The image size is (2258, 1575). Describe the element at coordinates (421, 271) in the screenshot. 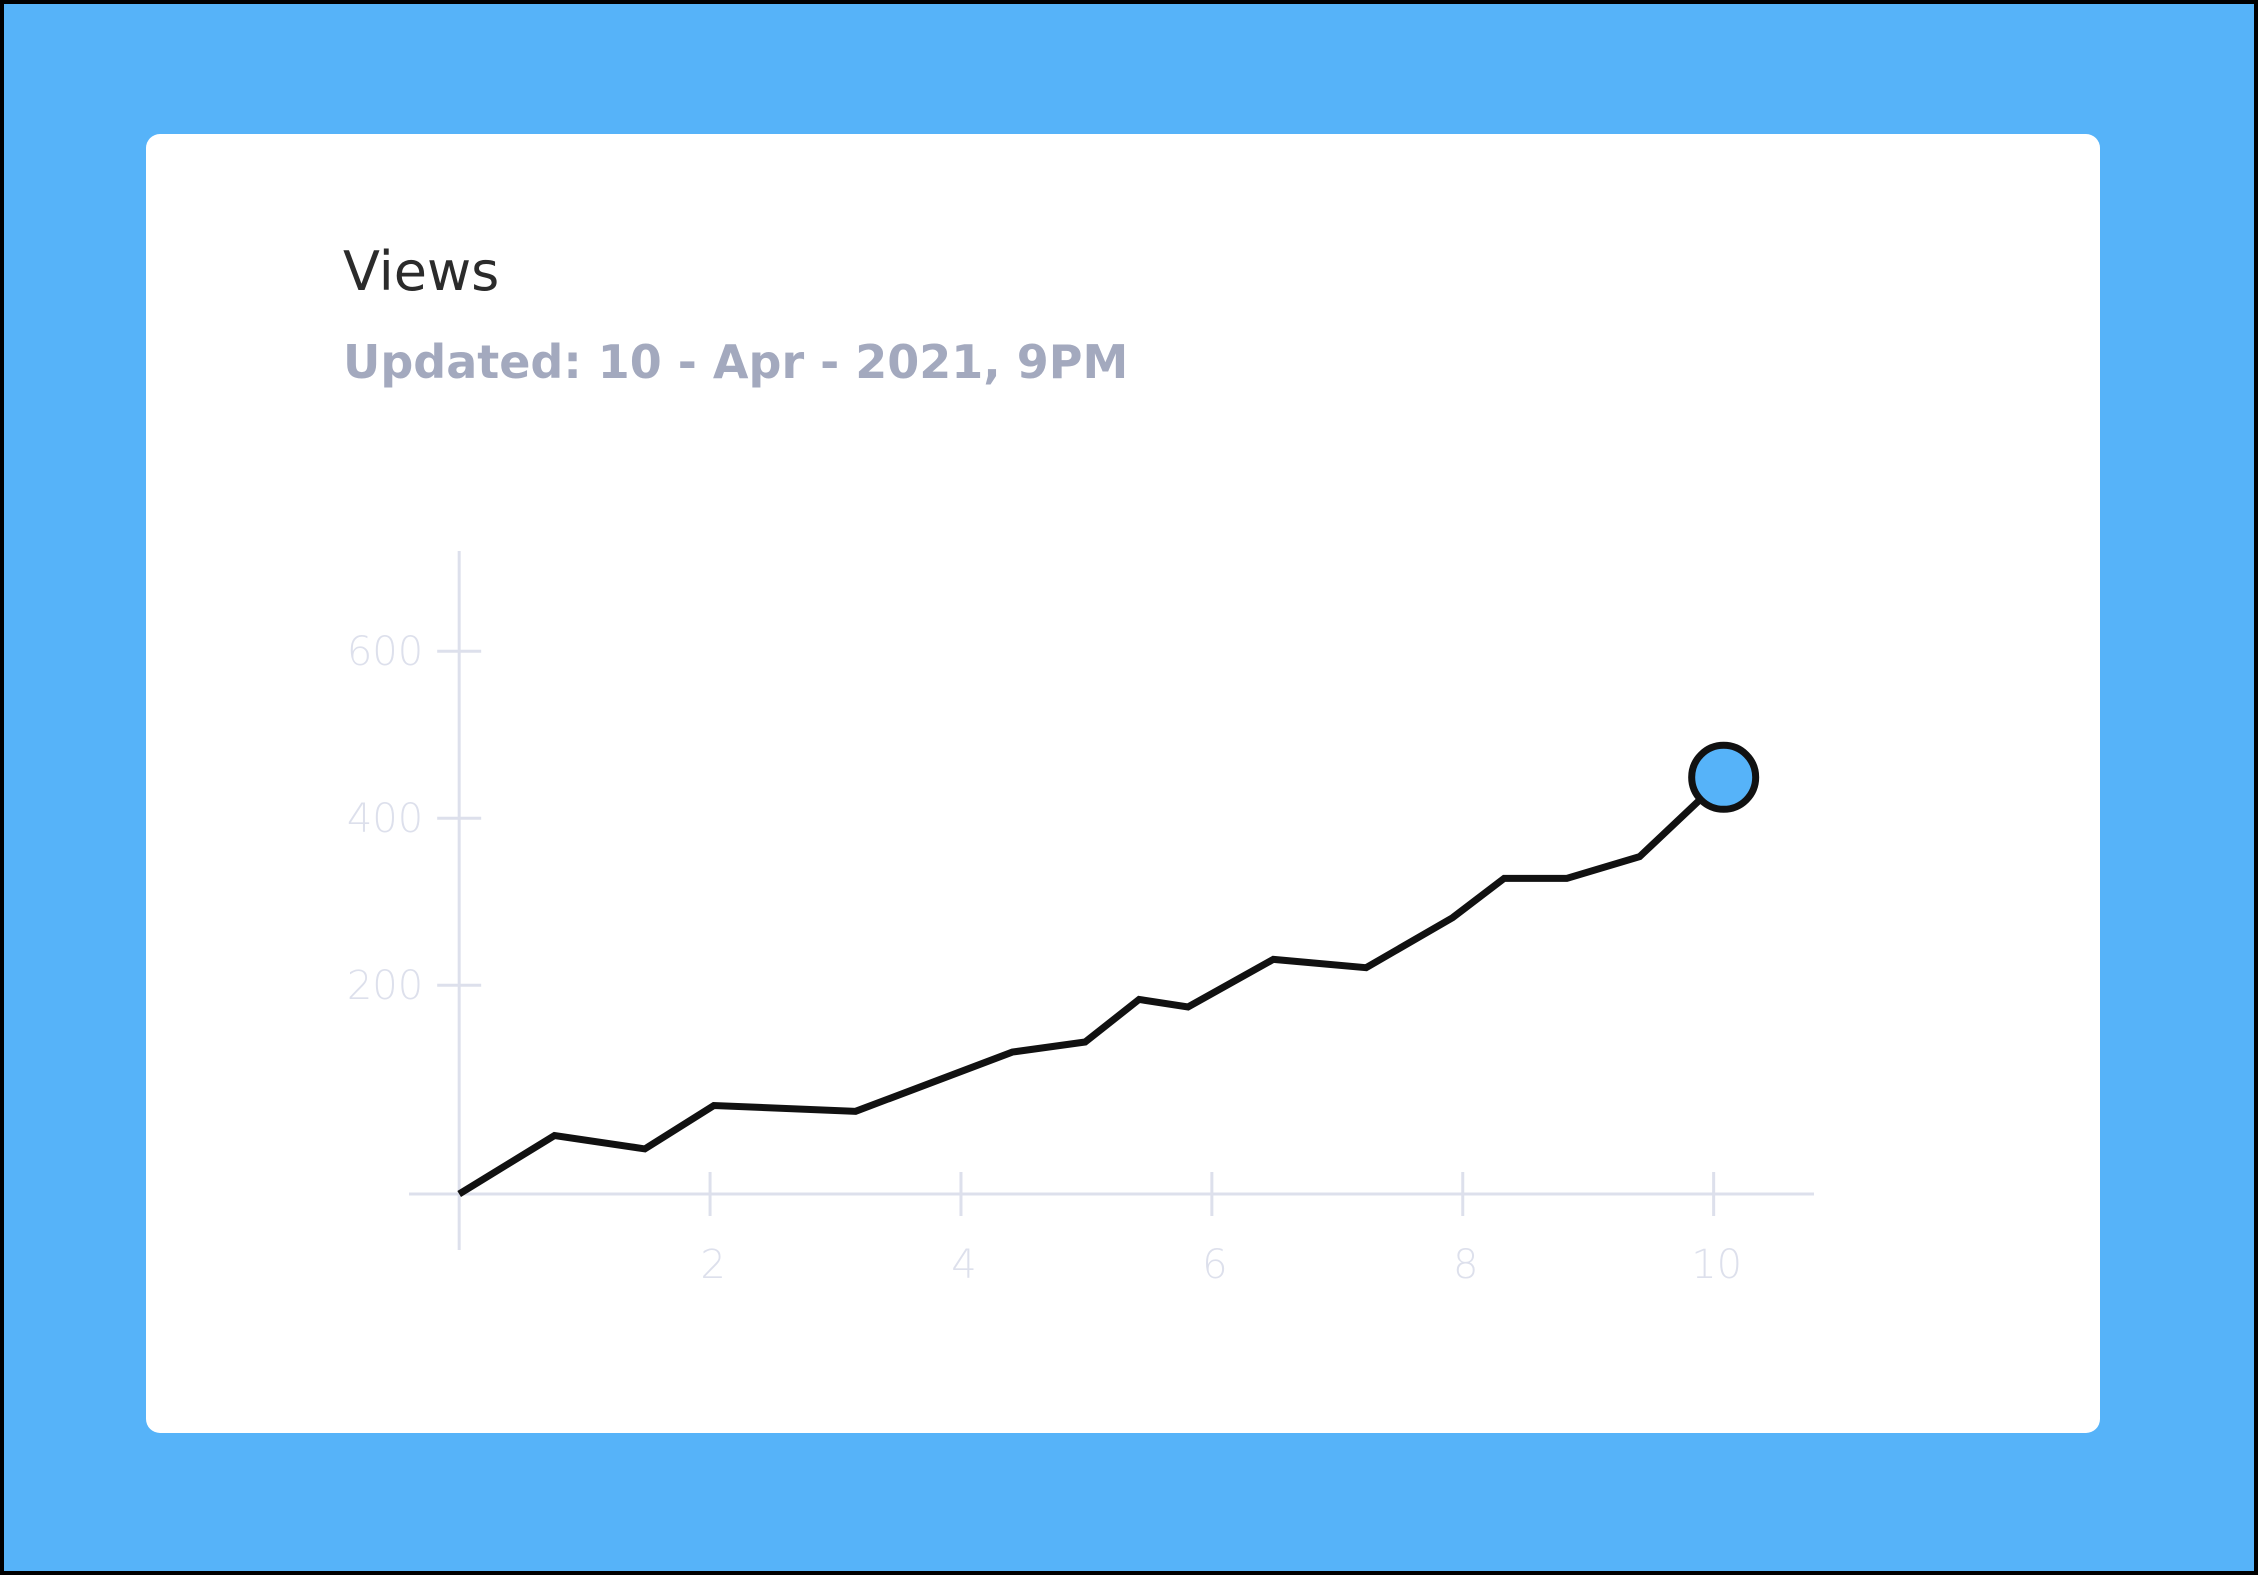

I see `chart-title: Views` at that location.